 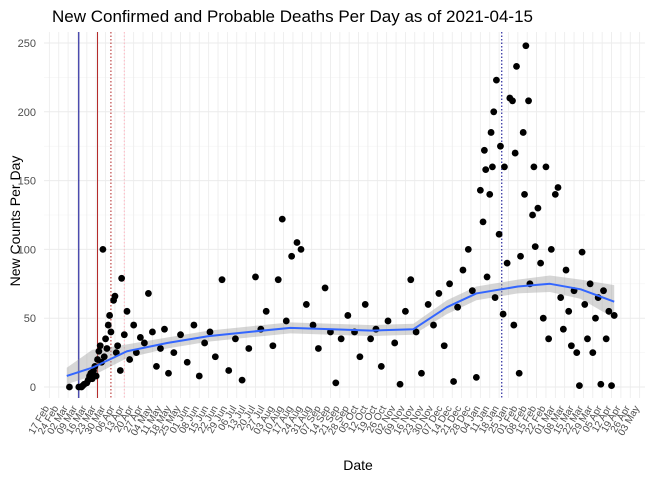 What do you see at coordinates (27, 250) in the screenshot?
I see `y-tick-label: 100` at bounding box center [27, 250].